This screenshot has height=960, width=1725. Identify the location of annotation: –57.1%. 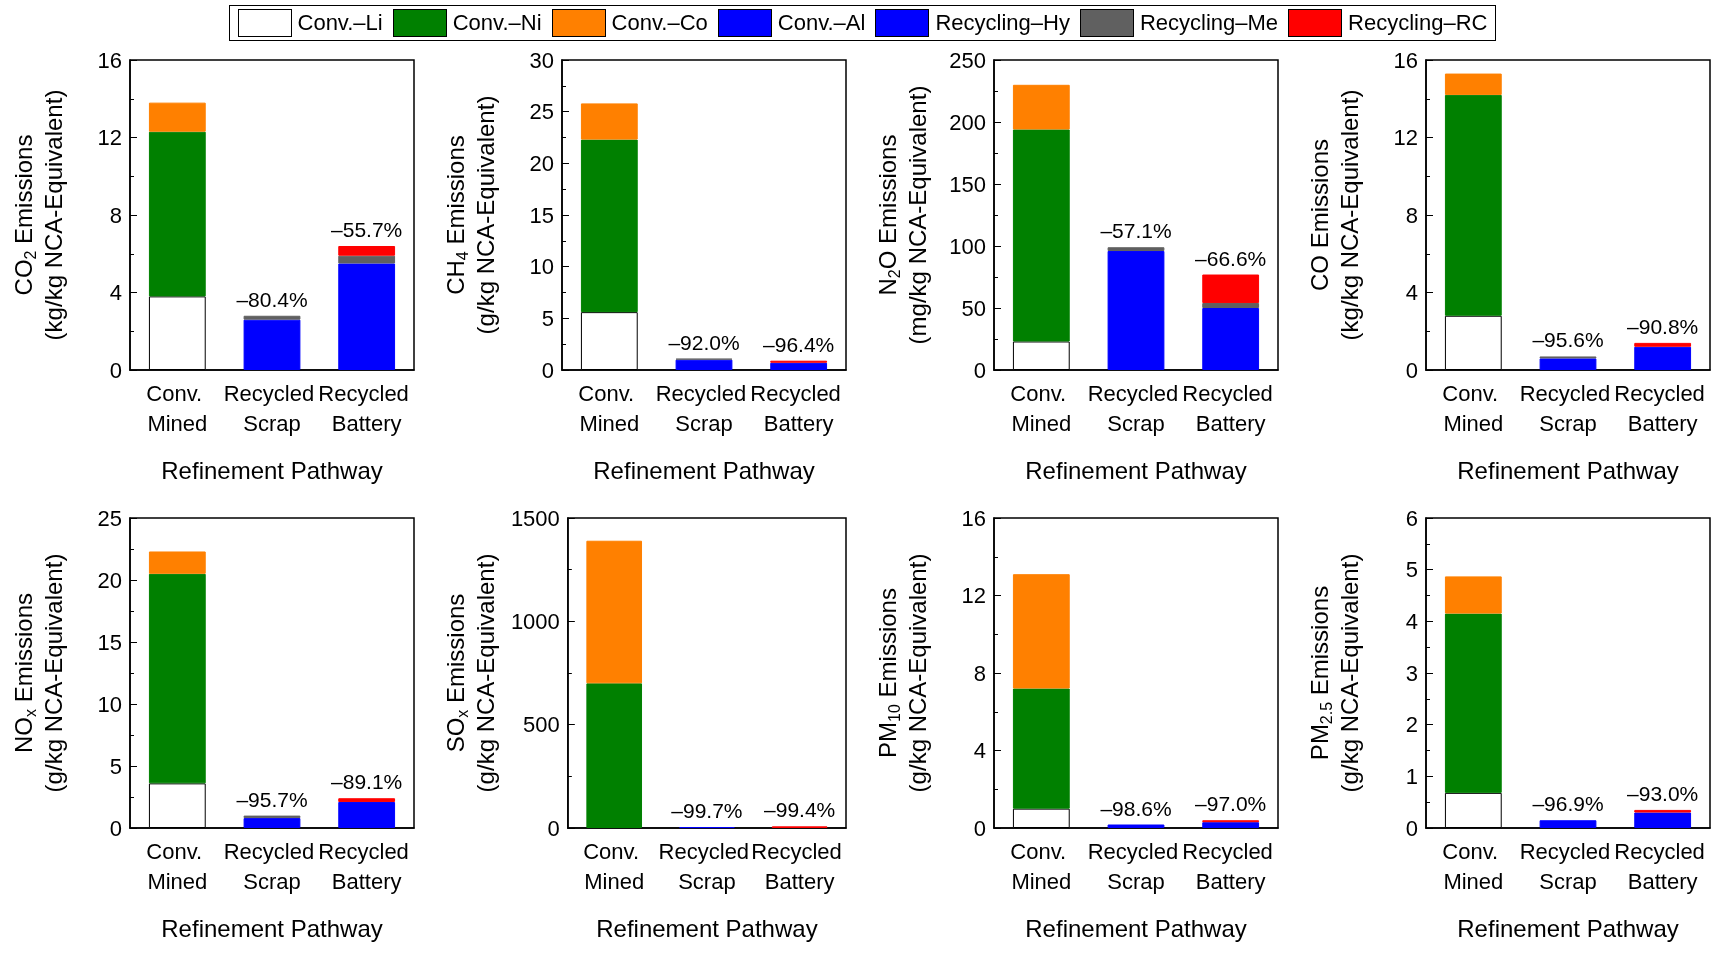
(1136, 231).